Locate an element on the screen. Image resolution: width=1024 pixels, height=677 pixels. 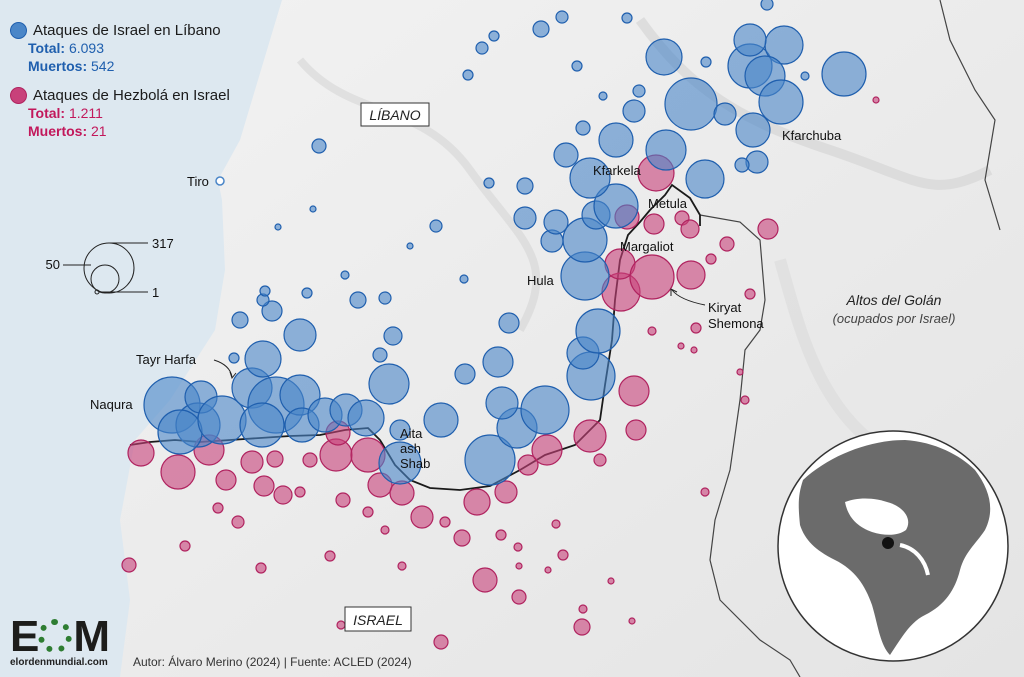
red-dot-icon is located at coordinates (18, 95).